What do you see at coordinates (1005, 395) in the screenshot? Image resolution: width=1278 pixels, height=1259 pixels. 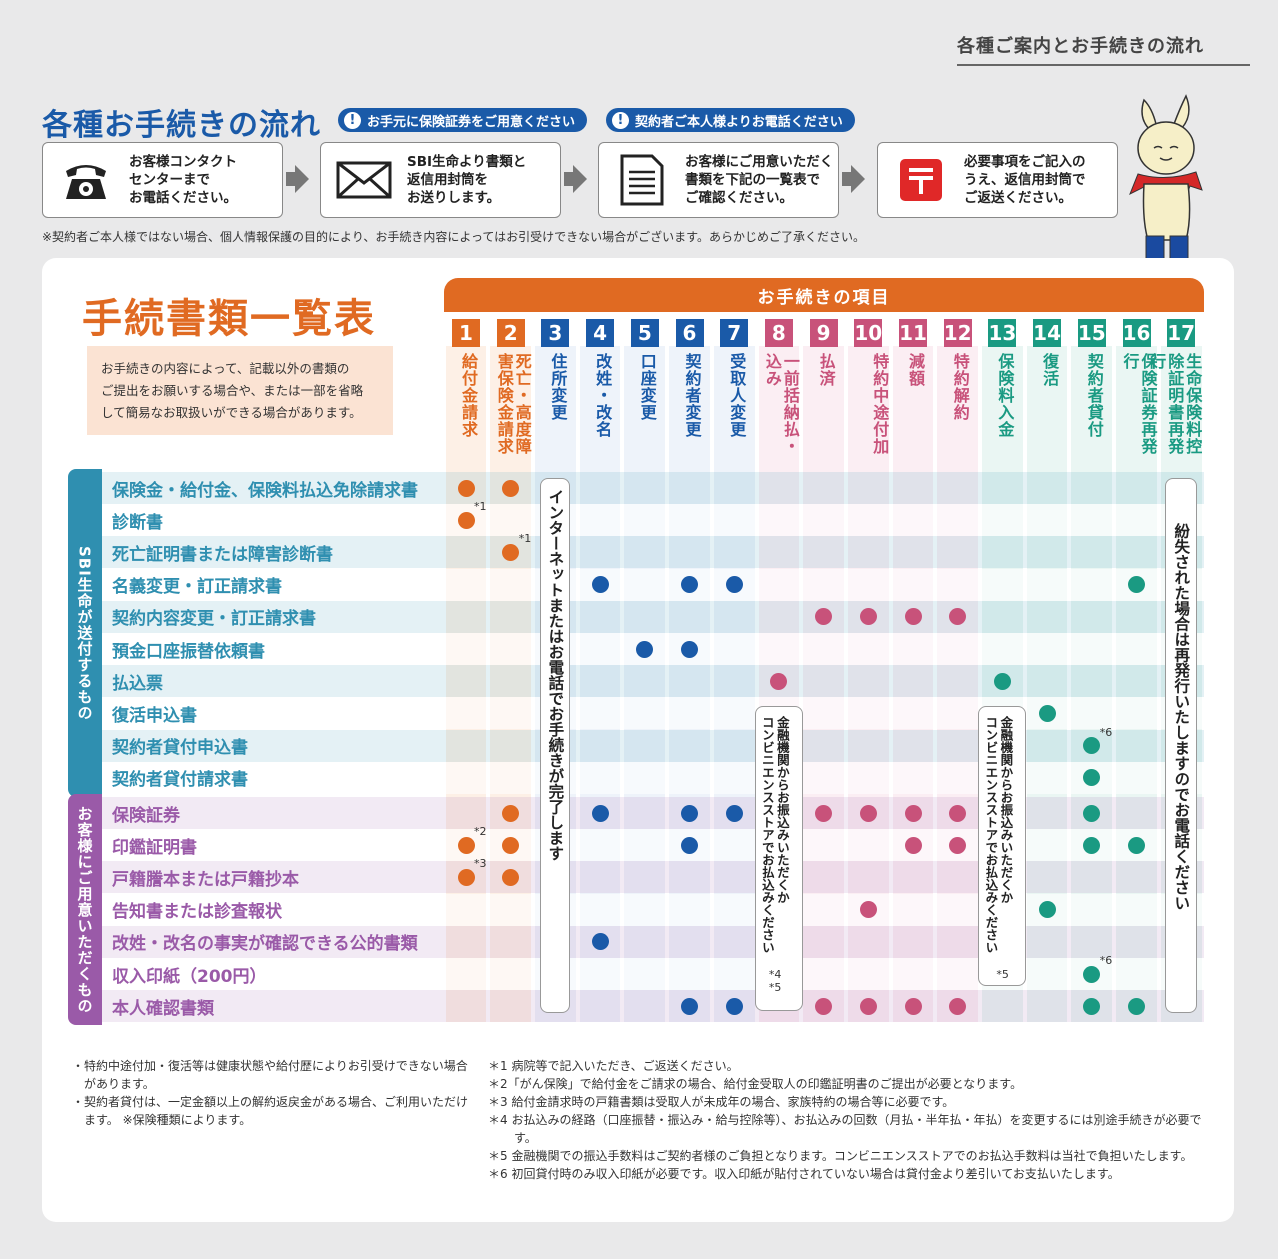 I see `column-label: 保険料入金` at bounding box center [1005, 395].